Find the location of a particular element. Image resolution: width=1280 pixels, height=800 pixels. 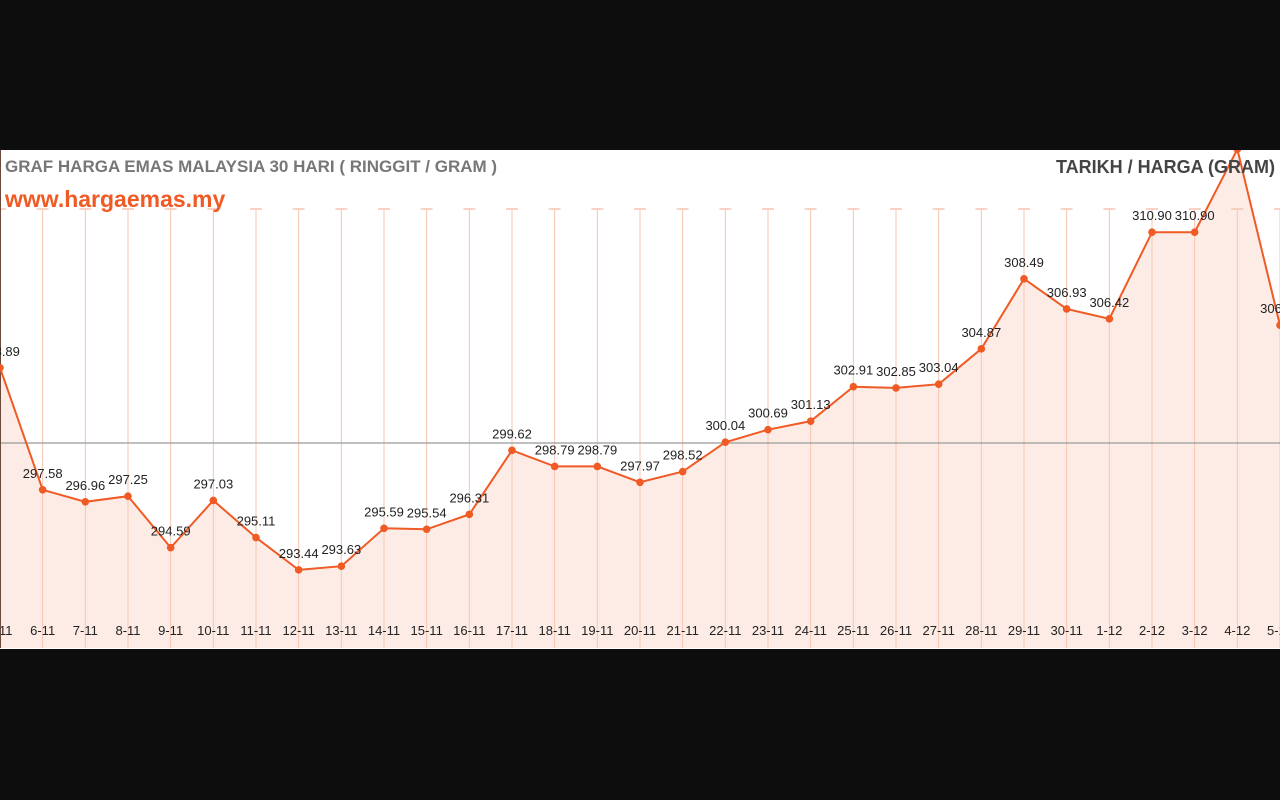

x-tick-label: 15-11 is located at coordinates (427, 630).